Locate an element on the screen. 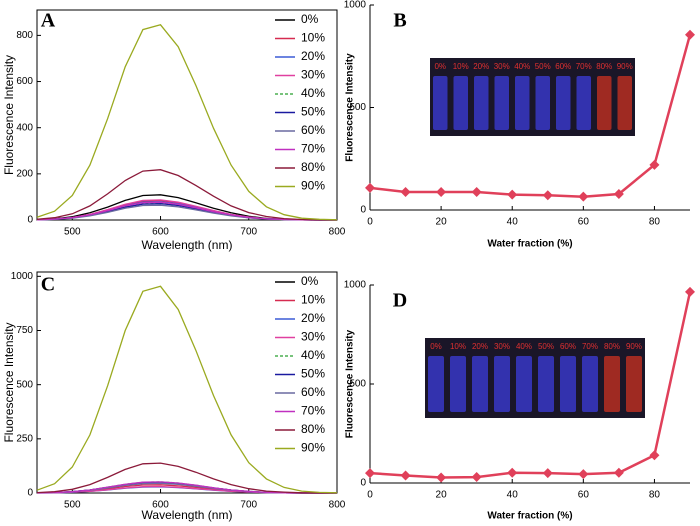 This screenshot has height=526, width=700. y-tick-label: 200 is located at coordinates (24, 173).